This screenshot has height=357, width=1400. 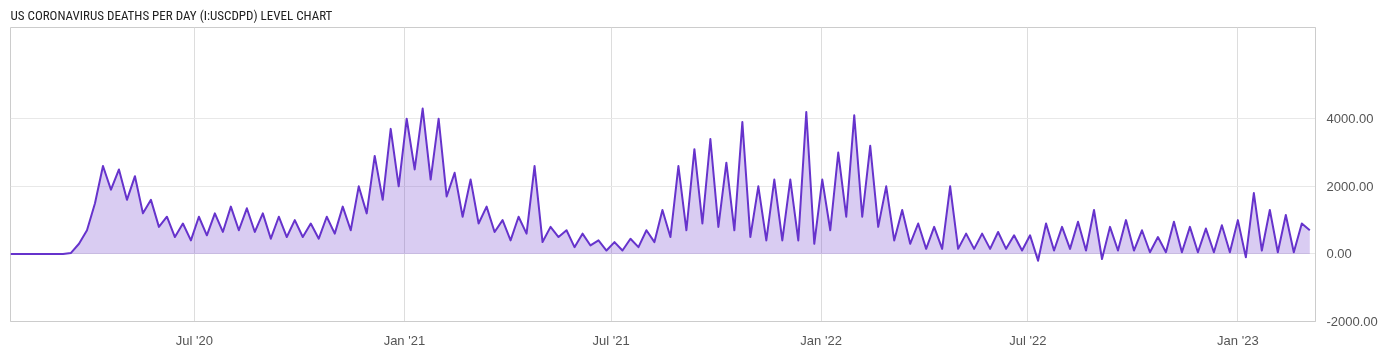 I want to click on x-tick-label: Jul '22, so click(x=1028, y=340).